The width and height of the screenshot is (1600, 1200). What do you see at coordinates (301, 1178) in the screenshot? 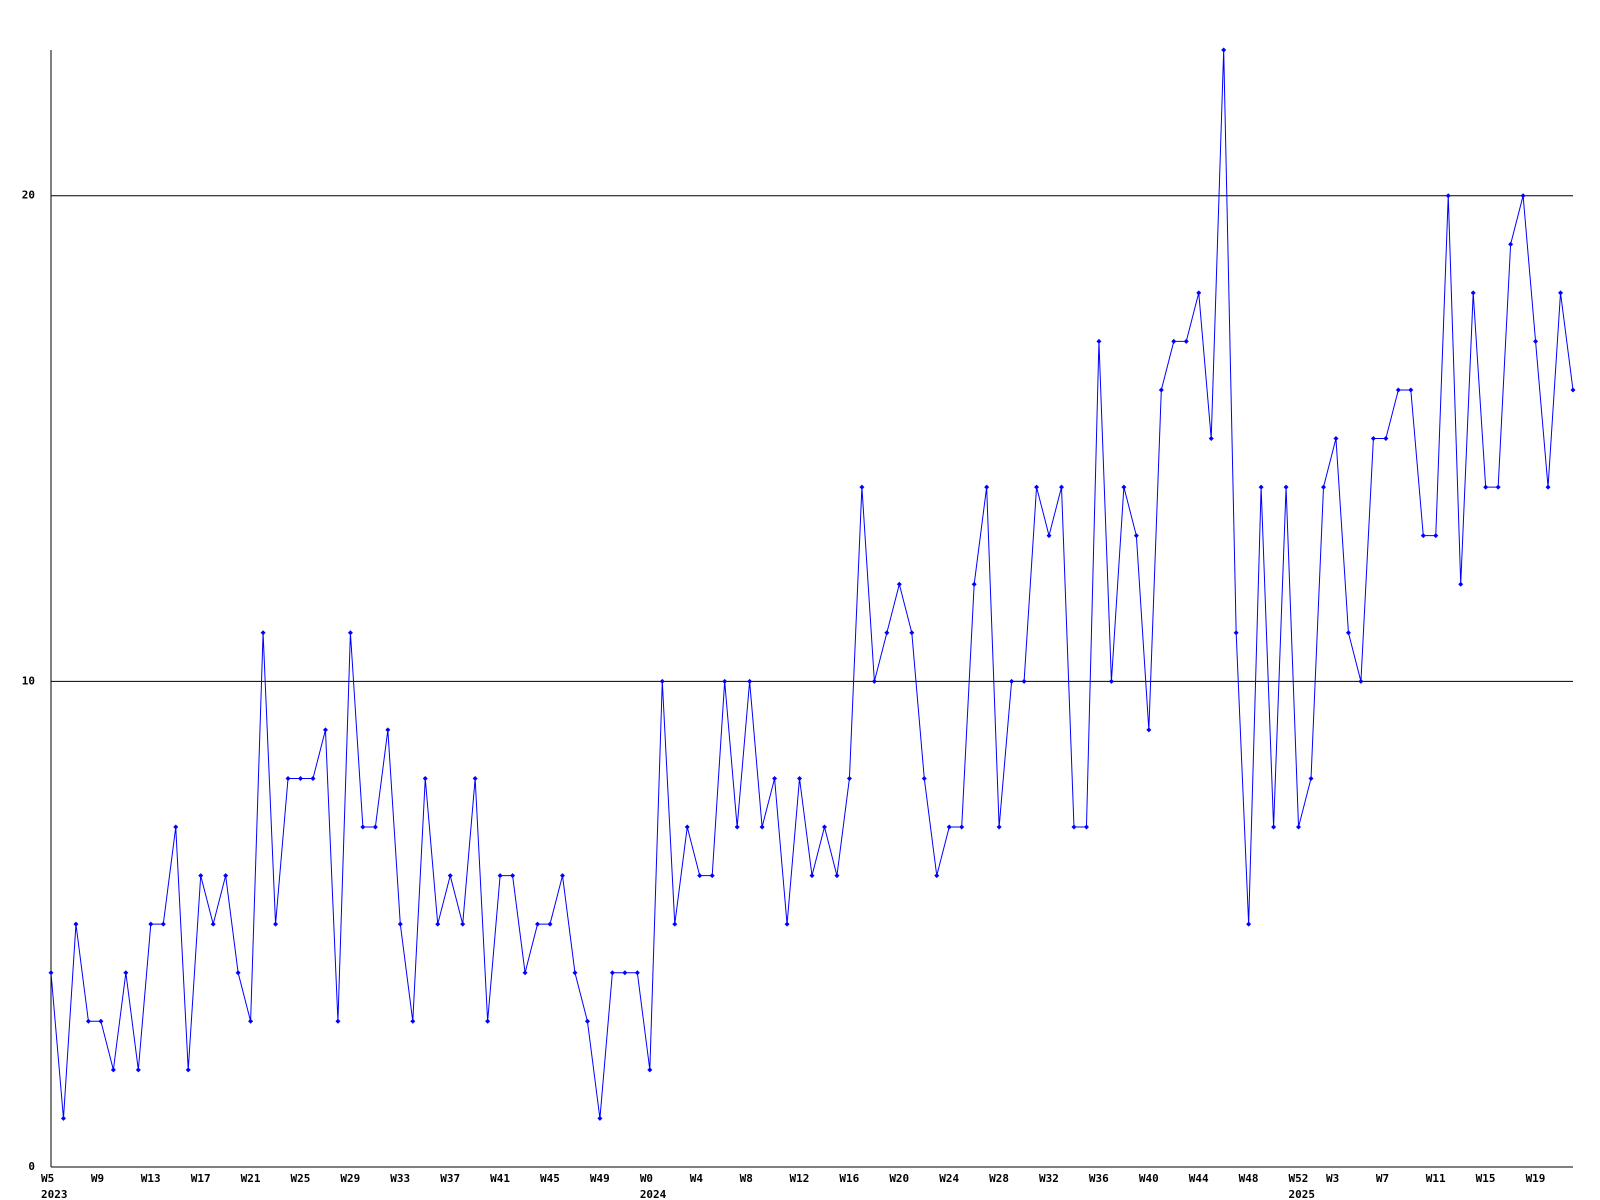
I see `x-tick-label: W25` at bounding box center [301, 1178].